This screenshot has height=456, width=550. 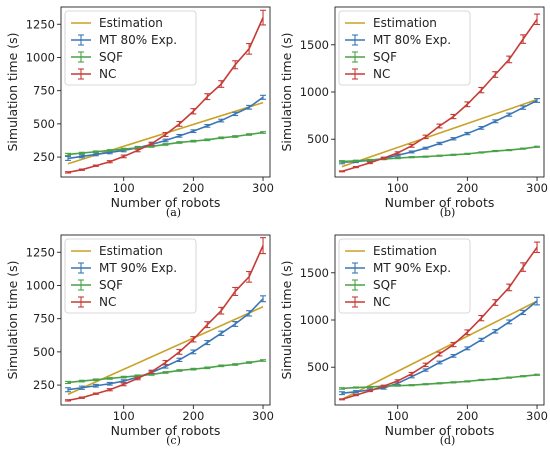 What do you see at coordinates (130, 276) in the screenshot?
I see `legend: Estimation MT 90% Exp. SQF NC` at bounding box center [130, 276].